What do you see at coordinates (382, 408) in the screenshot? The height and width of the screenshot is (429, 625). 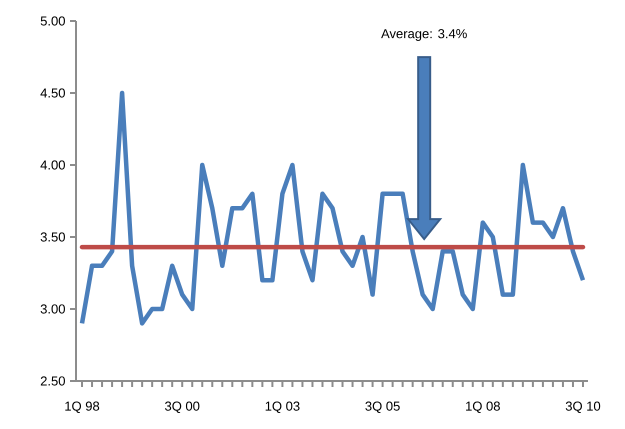 I see `x-tick-label: 3Q 05` at bounding box center [382, 408].